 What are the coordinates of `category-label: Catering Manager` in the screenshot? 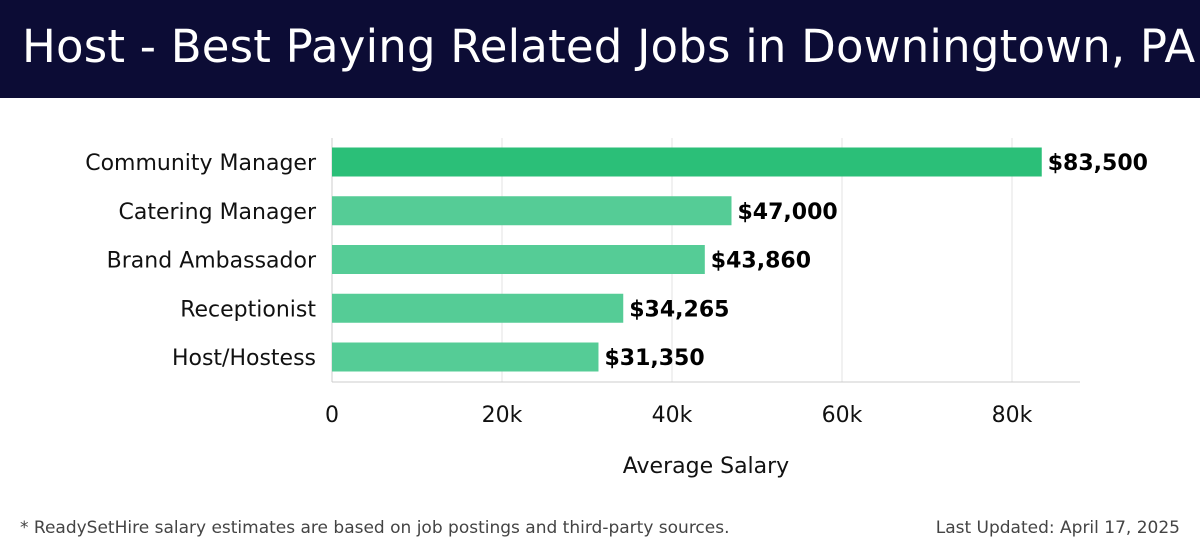 It's located at (218, 212).